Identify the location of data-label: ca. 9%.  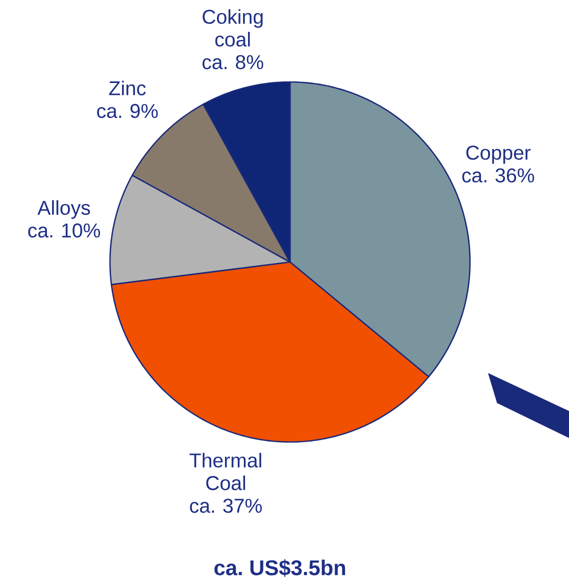
(127, 111).